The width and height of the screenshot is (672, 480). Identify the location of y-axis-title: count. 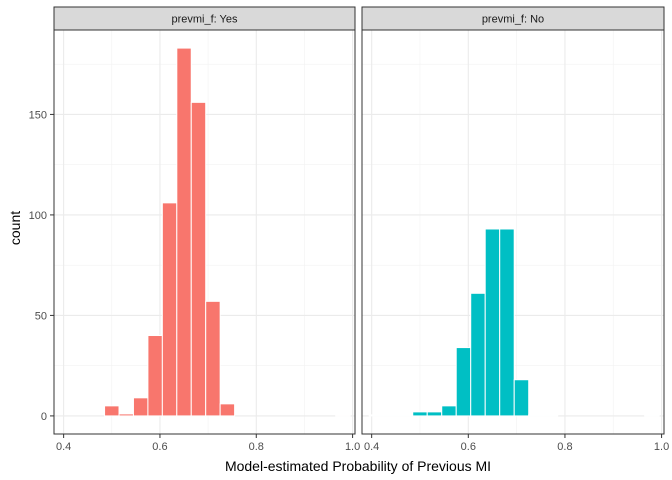
(15, 228).